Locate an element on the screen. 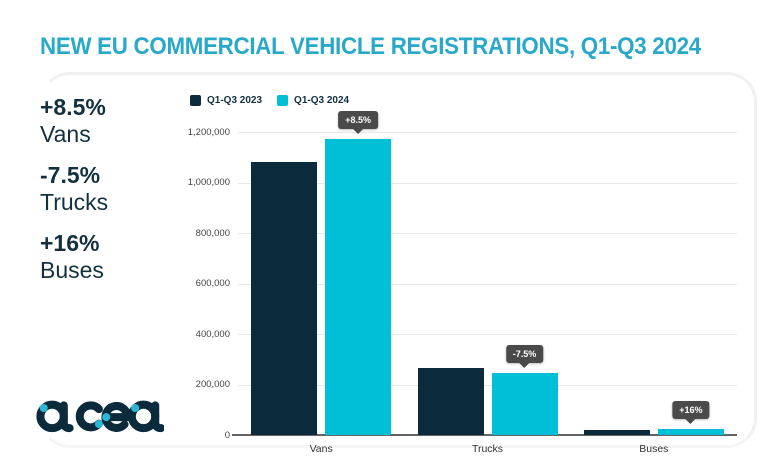 The height and width of the screenshot is (470, 780). legend-label: Q1-Q3 2023 is located at coordinates (235, 100).